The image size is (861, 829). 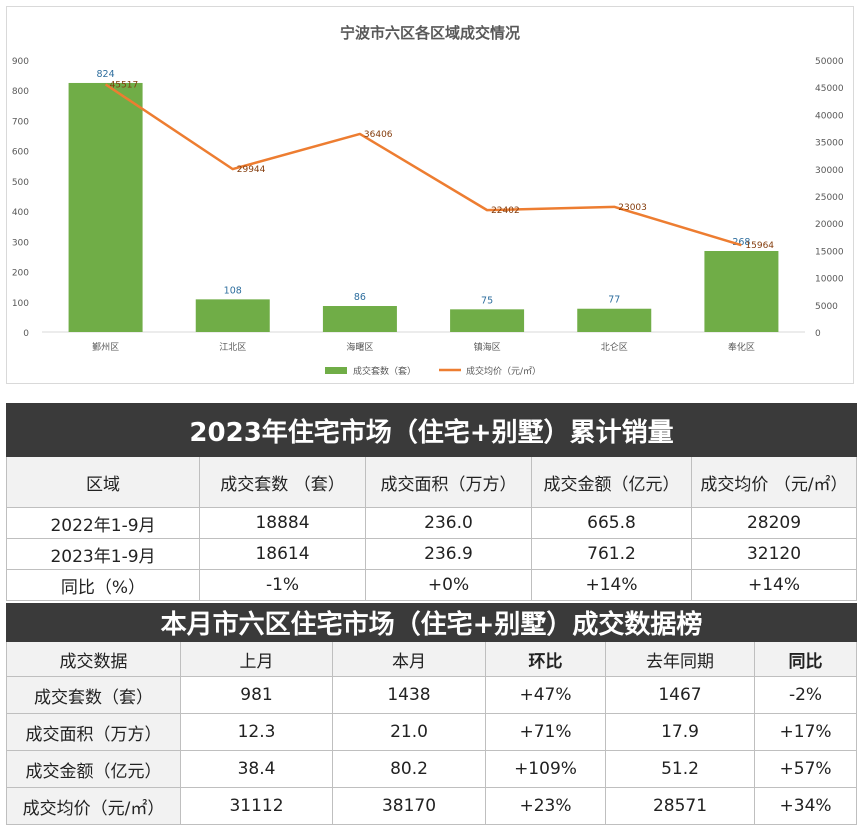 What do you see at coordinates (103, 554) in the screenshot?
I see `row-label: 2023年1-9月` at bounding box center [103, 554].